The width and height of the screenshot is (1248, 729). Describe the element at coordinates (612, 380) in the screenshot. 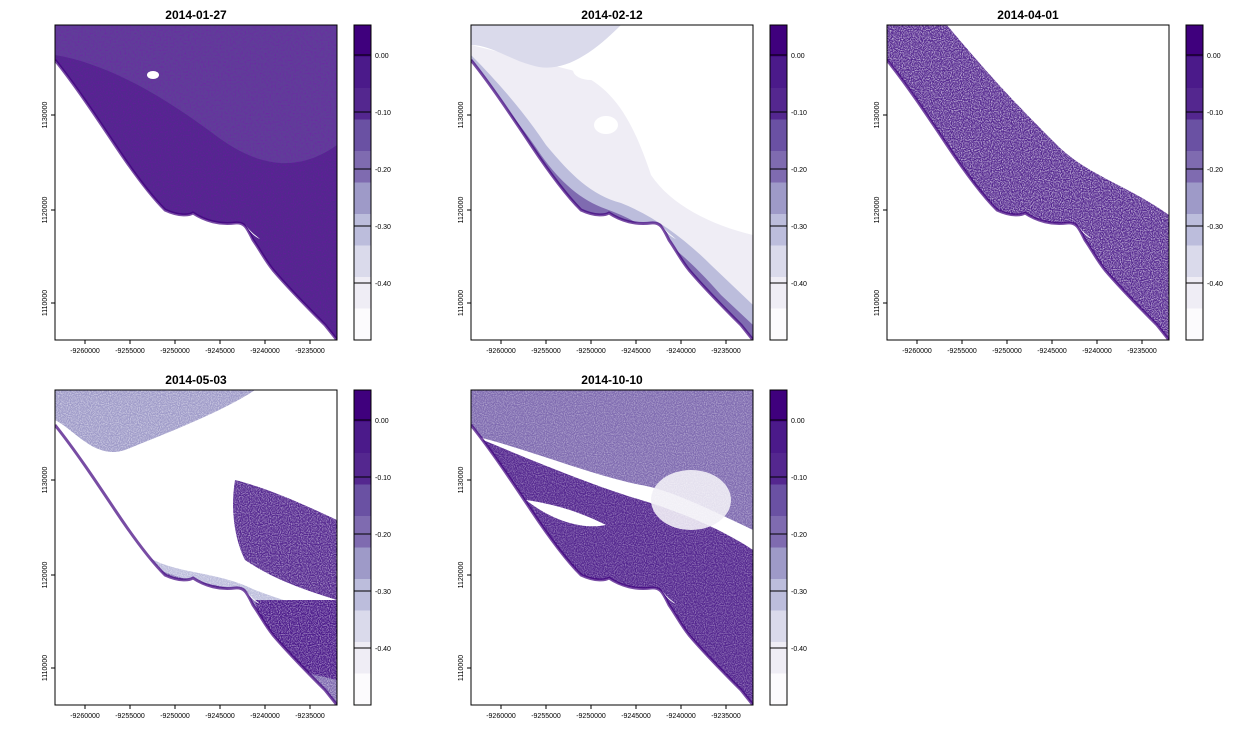

I see `panel-title: 2014-10-10` at that location.